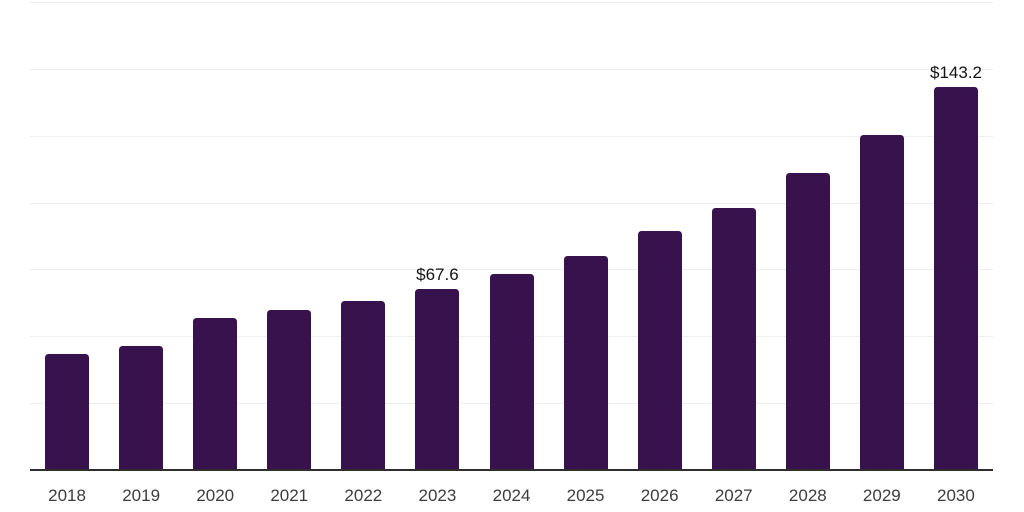 Image resolution: width=1024 pixels, height=512 pixels. I want to click on bar-2020, so click(215, 394).